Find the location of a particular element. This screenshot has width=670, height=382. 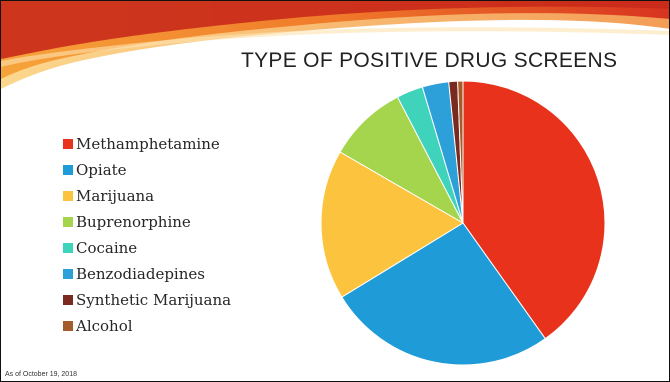

pie-slice-alcohol is located at coordinates (460, 152).